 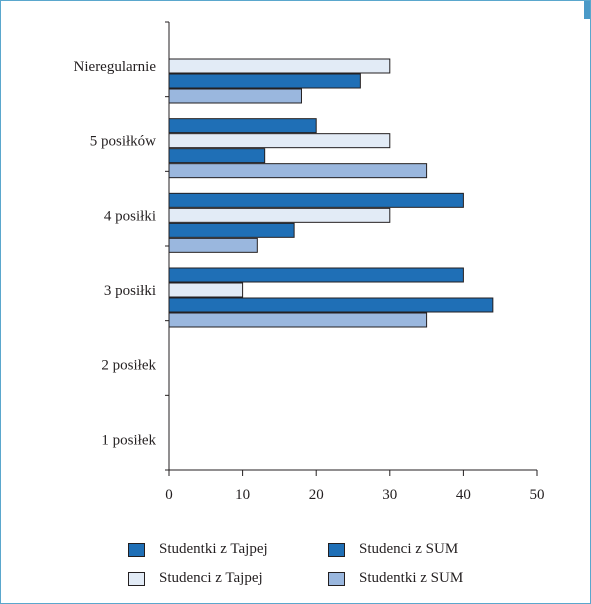 What do you see at coordinates (169, 495) in the screenshot?
I see `x-tick-label: 0` at bounding box center [169, 495].